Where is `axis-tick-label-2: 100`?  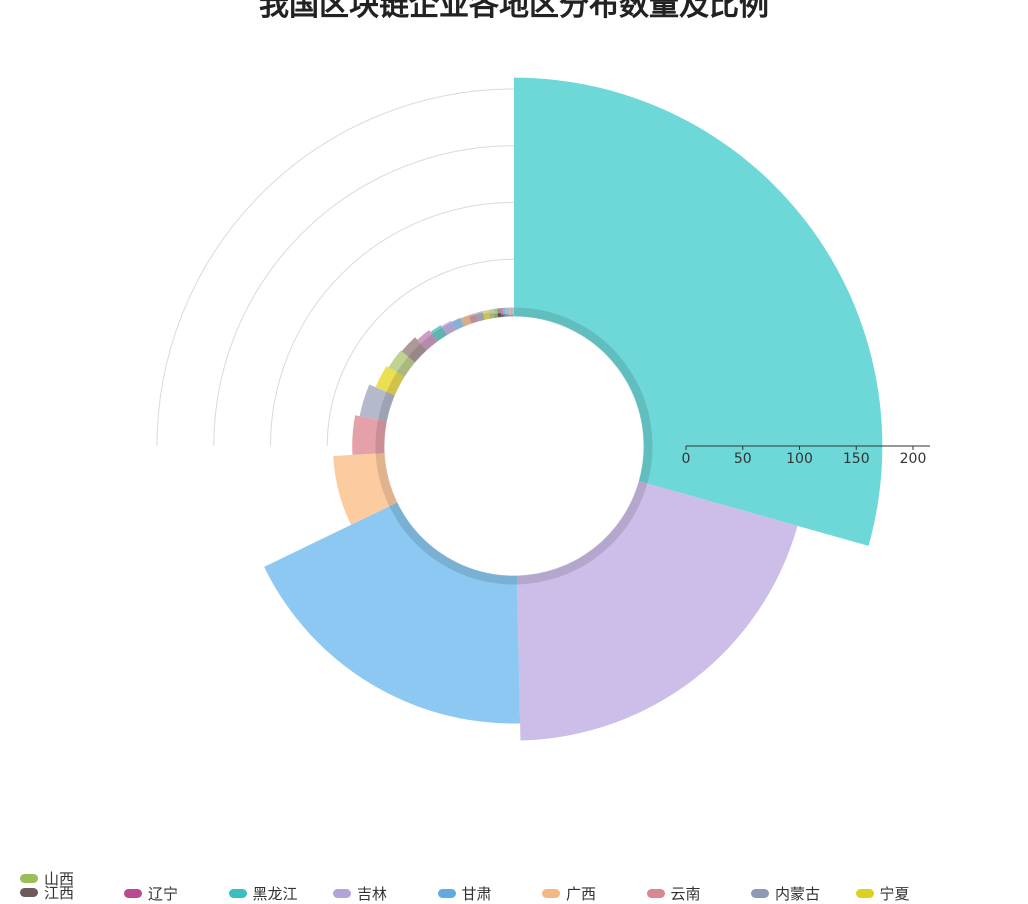
axis-tick-label-2: 100 is located at coordinates (799, 459).